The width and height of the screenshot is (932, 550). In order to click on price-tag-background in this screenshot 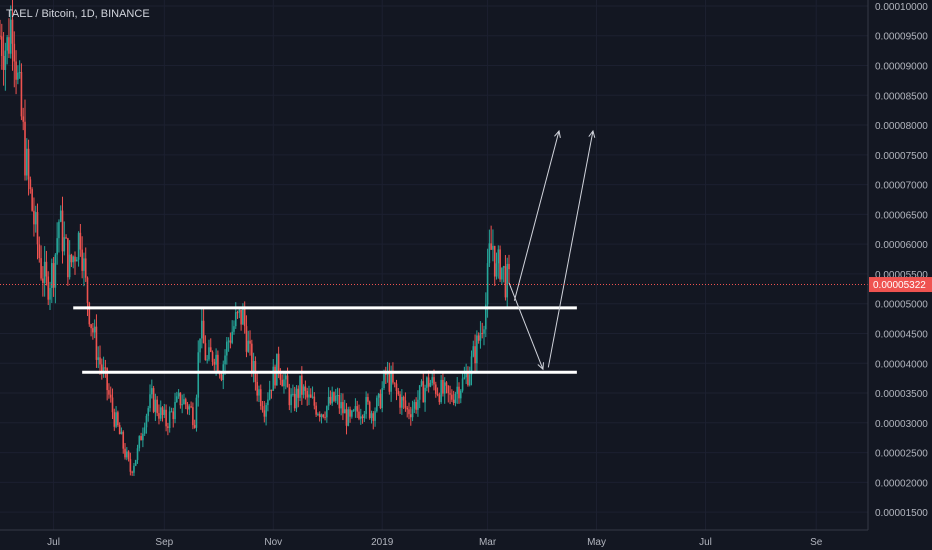, I will do `click(900, 285)`.